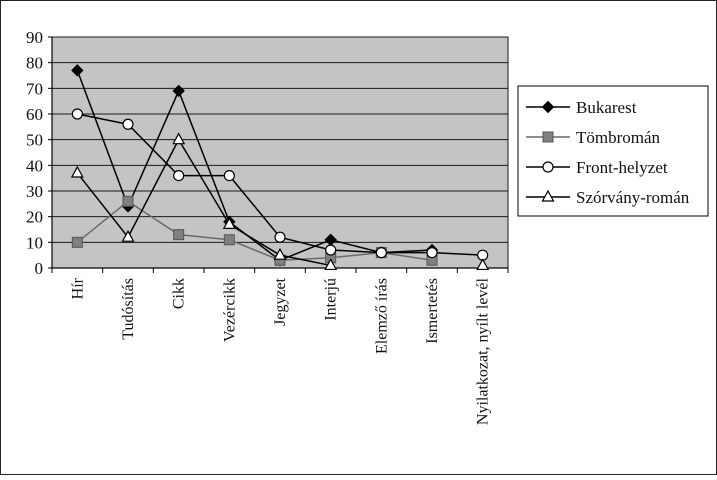  What do you see at coordinates (432, 311) in the screenshot?
I see `x-tick-label: Ismertetés` at bounding box center [432, 311].